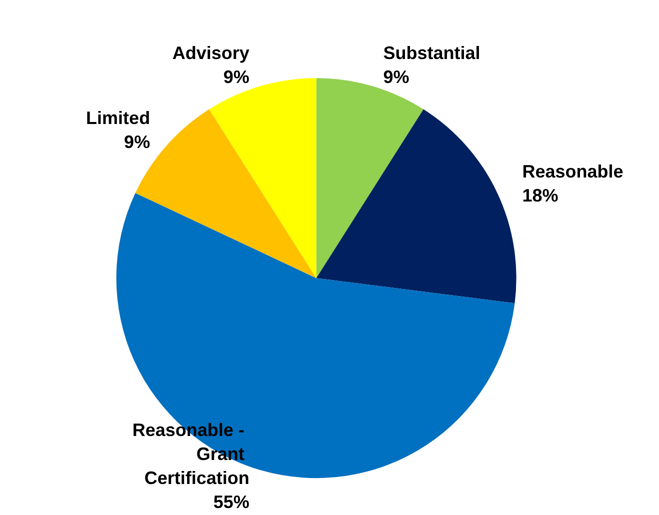 The height and width of the screenshot is (515, 659). What do you see at coordinates (573, 172) in the screenshot?
I see `slice-label: Reasonable` at bounding box center [573, 172].